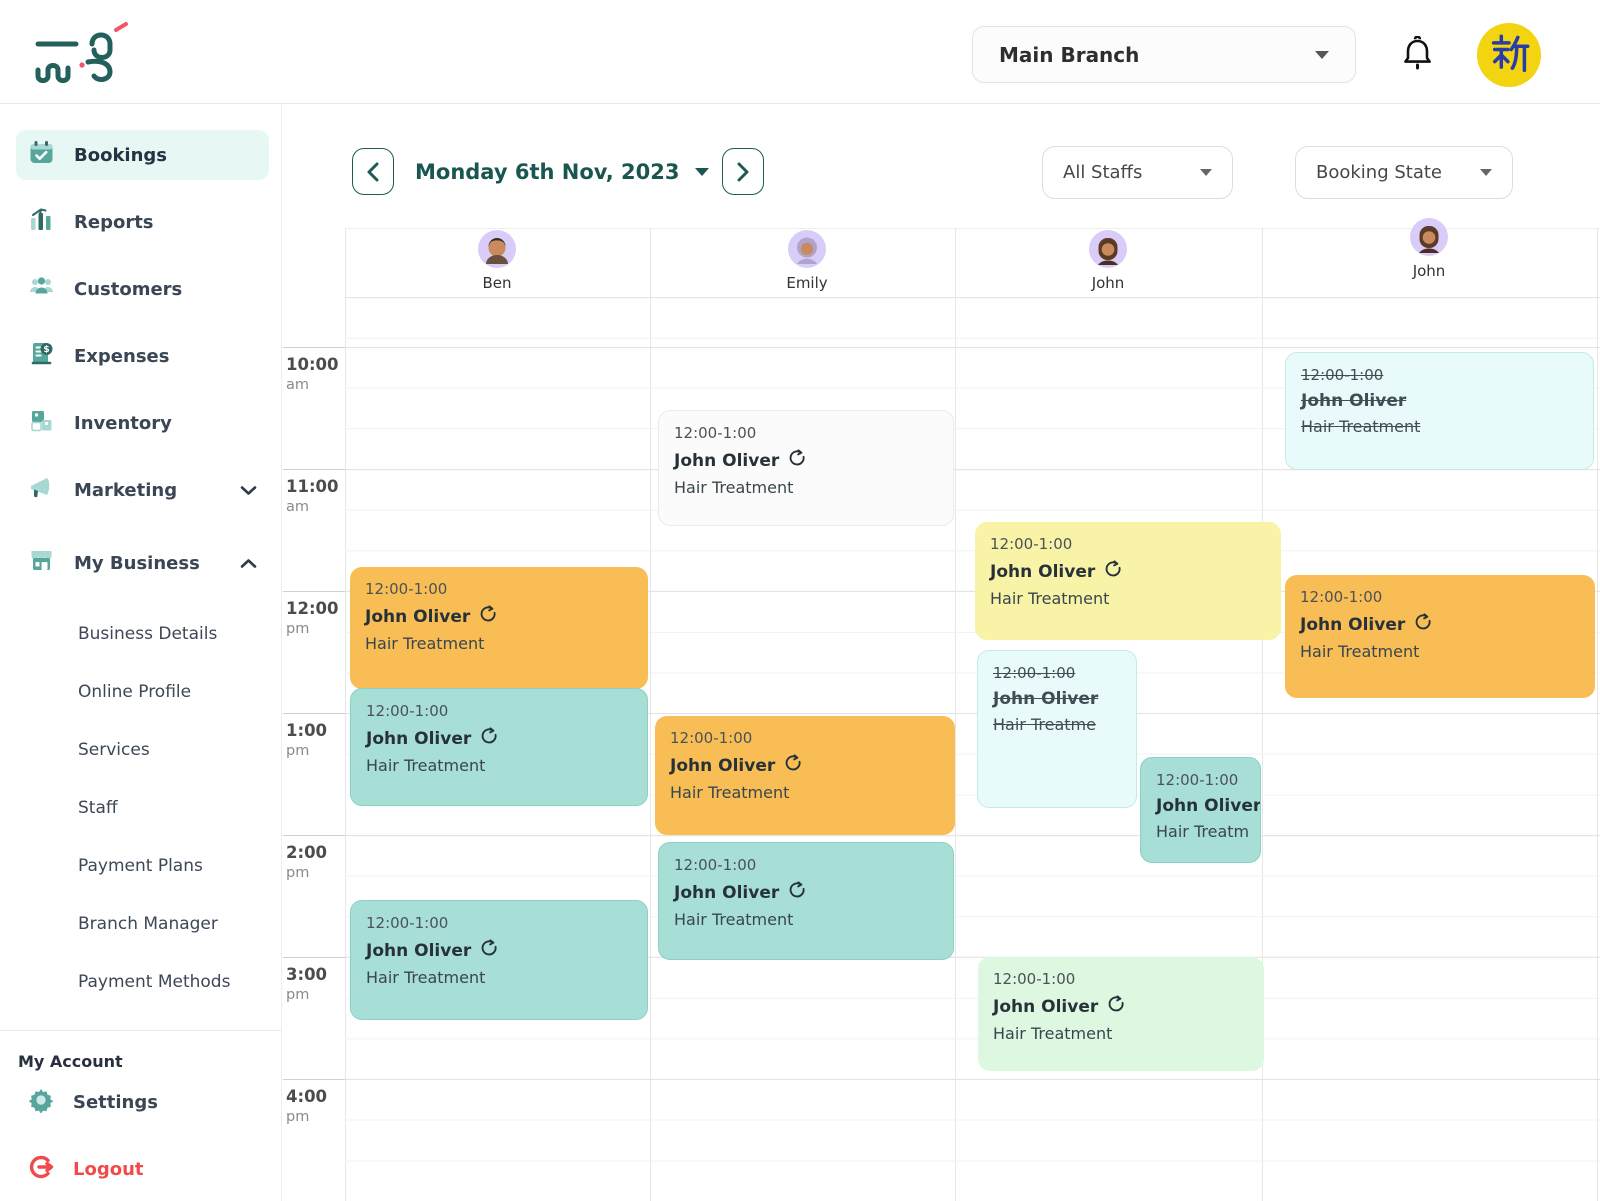  Describe the element at coordinates (1200, 810) in the screenshot. I see `booking-event: 12:00-1:00 John Oliver Hair Treatm` at that location.